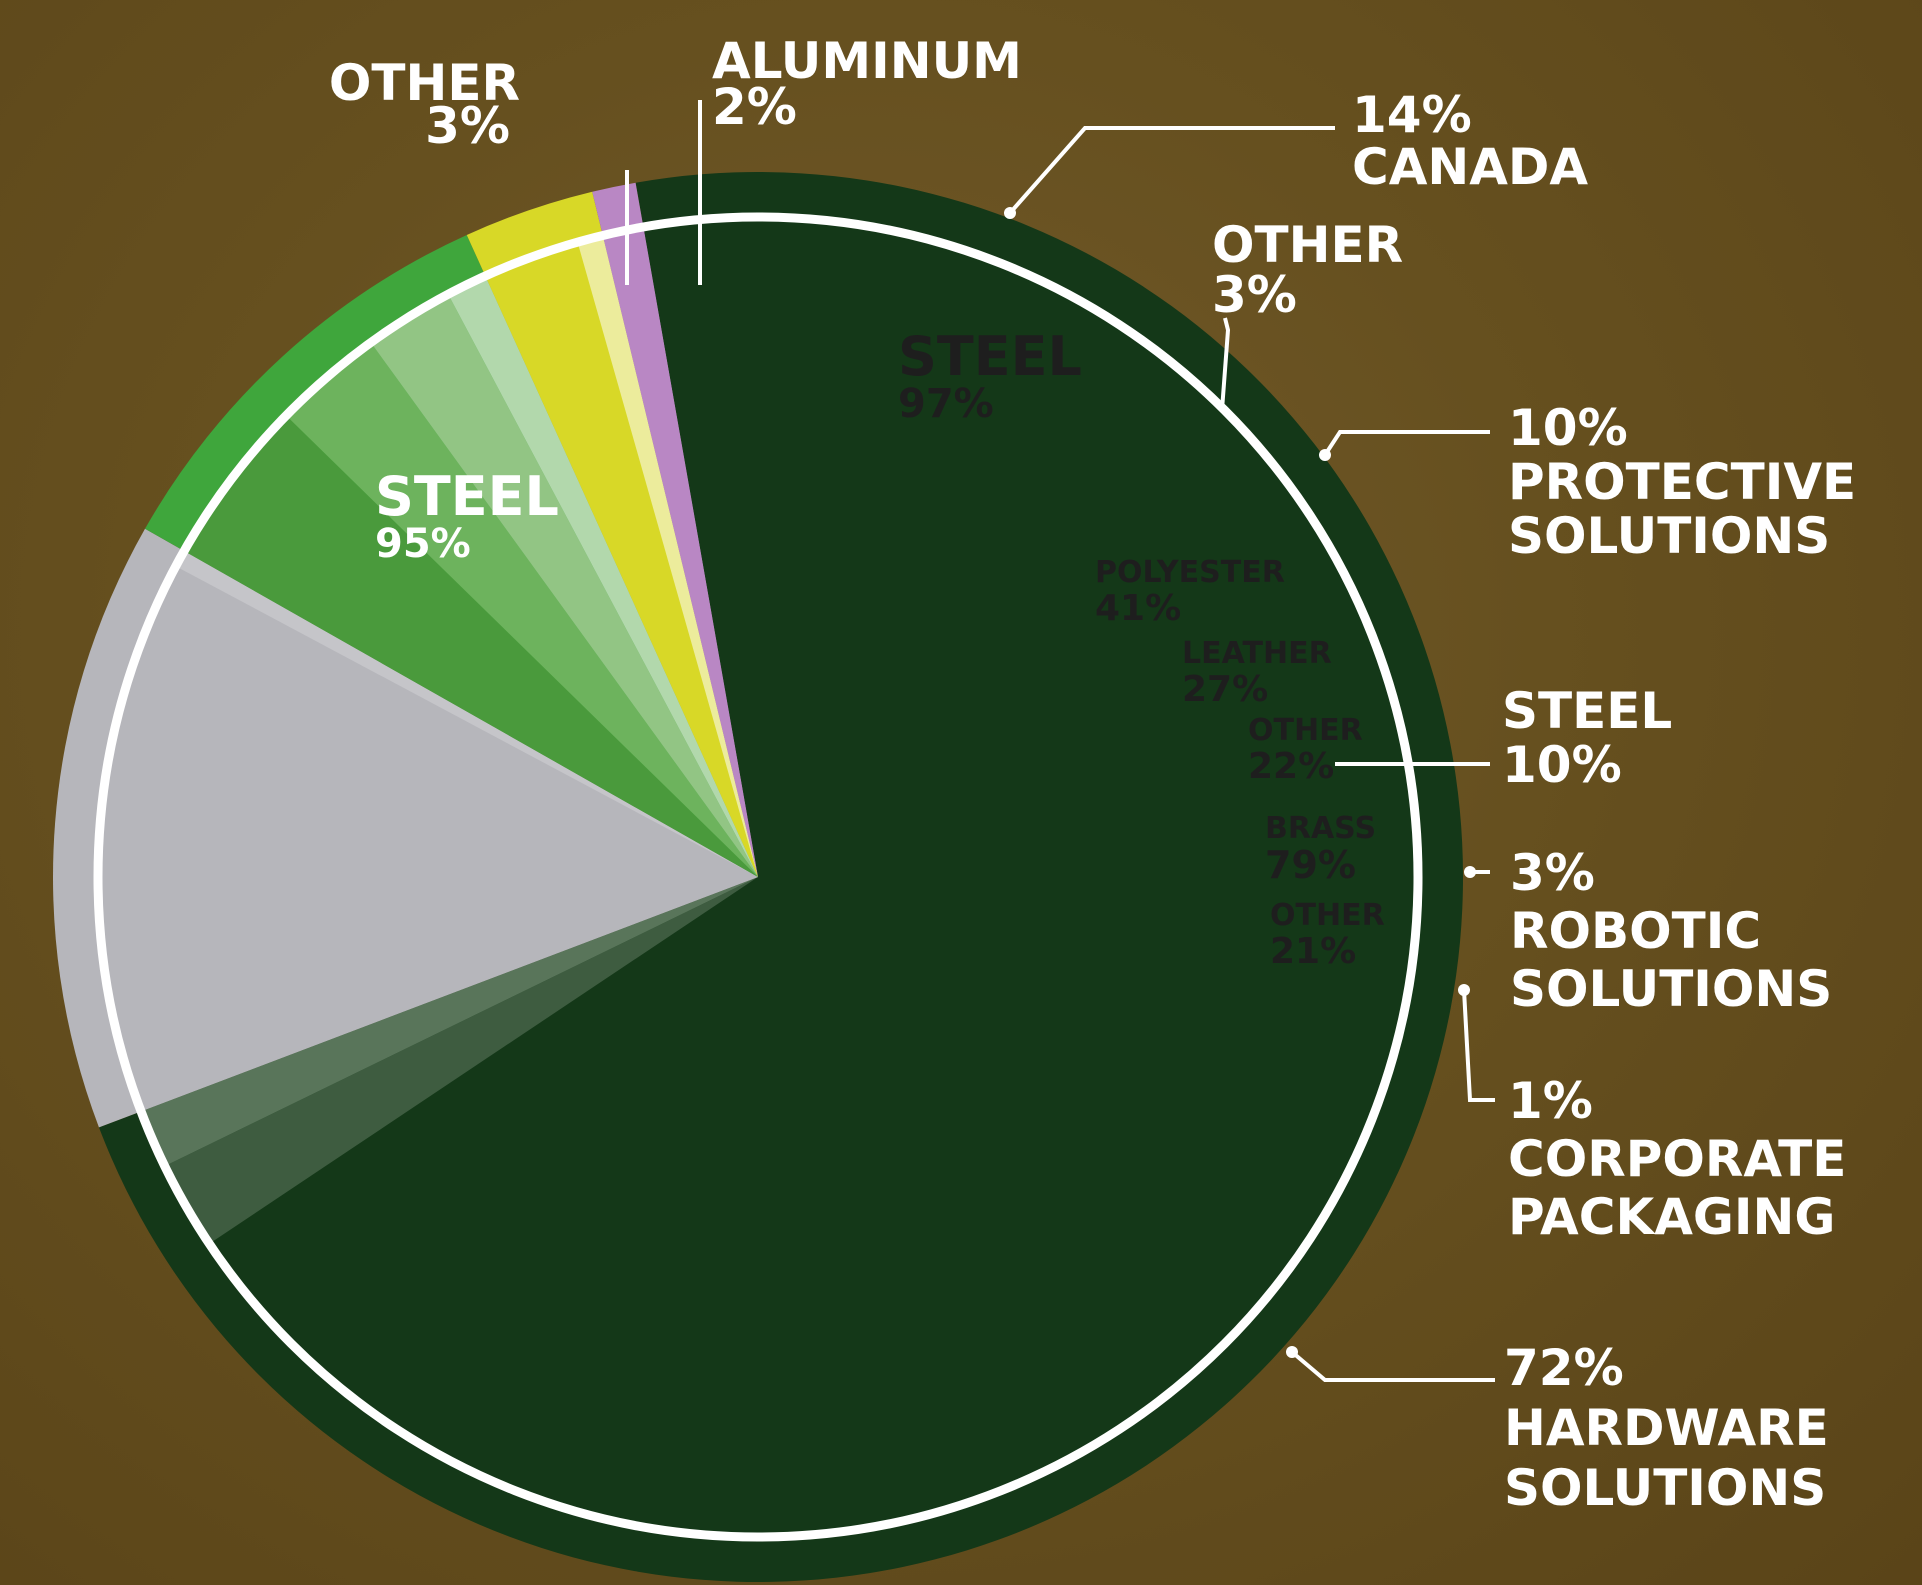  What do you see at coordinates (1635, 931) in the screenshot?
I see `label-robotic-name-1: ROBOTIC` at bounding box center [1635, 931].